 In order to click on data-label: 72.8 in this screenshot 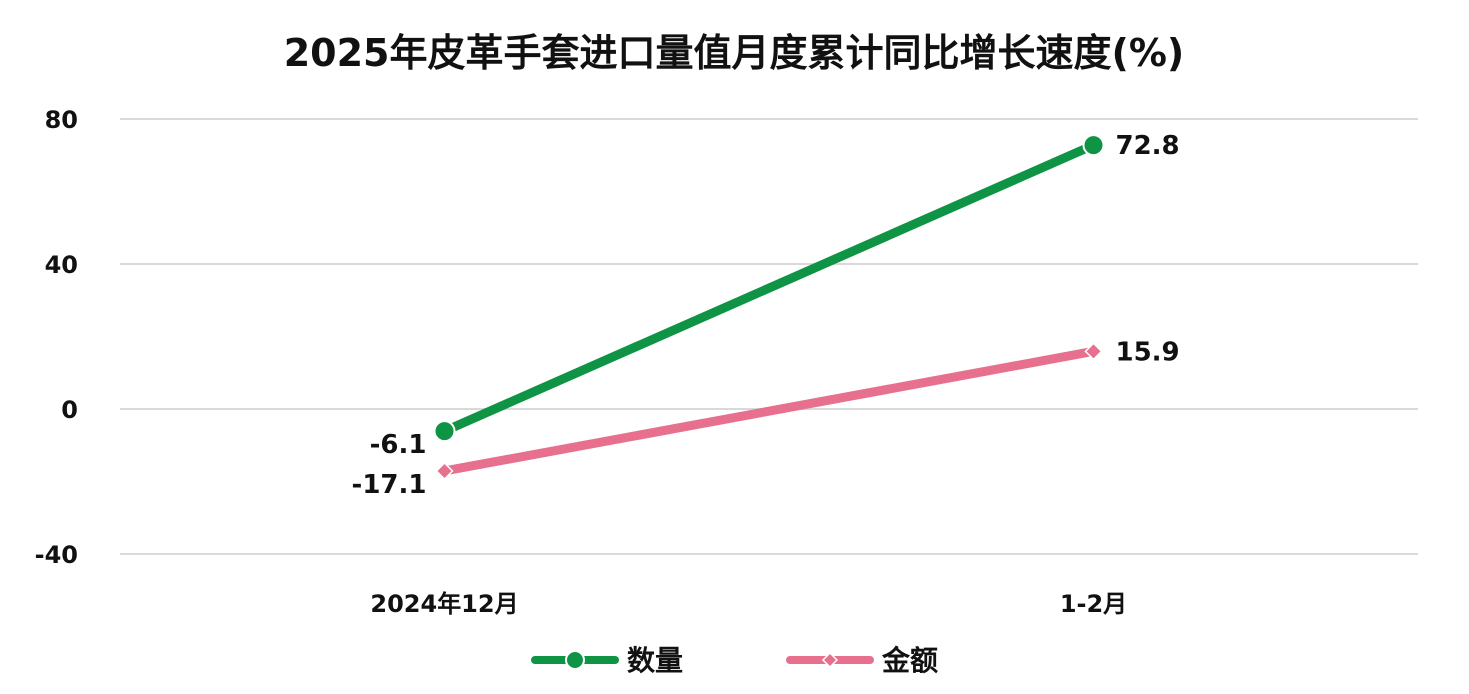, I will do `click(1148, 146)`.